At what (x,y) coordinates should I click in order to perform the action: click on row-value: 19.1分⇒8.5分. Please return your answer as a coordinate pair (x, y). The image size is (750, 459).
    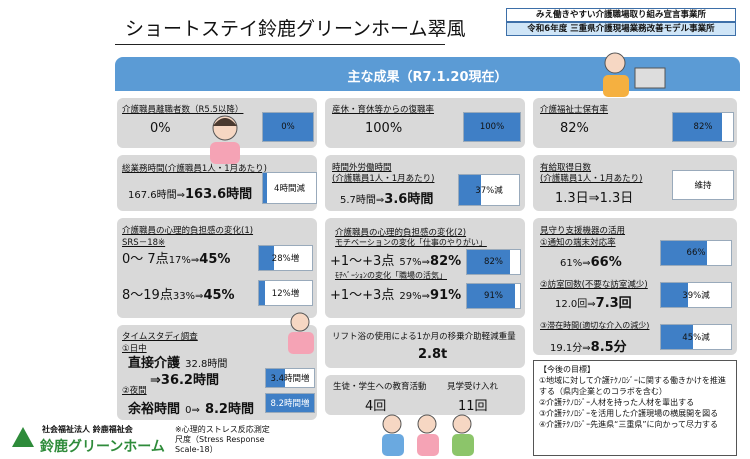
    Looking at the image, I should click on (588, 345).